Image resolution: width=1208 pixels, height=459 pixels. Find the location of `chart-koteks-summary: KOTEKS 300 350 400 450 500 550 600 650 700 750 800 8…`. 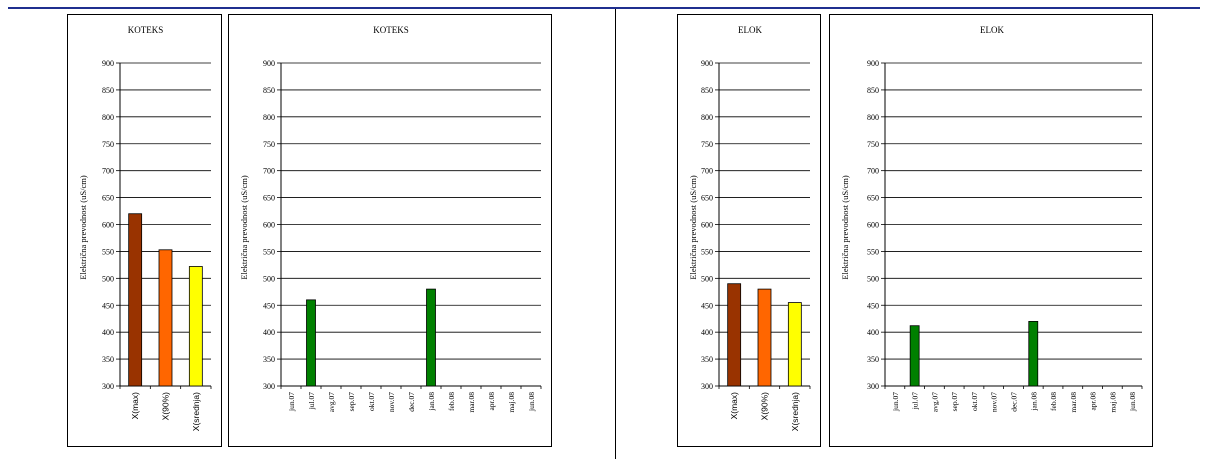

chart-koteks-summary: KOTEKS 300 350 400 450 500 550 600 650 700 750 800 8… is located at coordinates (145, 228).